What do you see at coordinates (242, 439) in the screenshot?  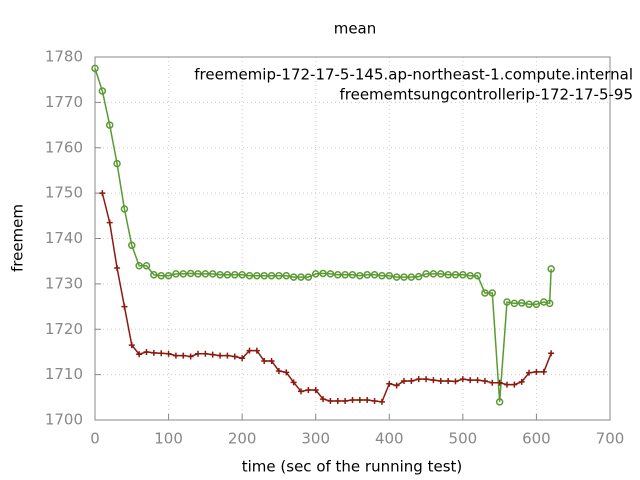 I see `x-tick-label: 200` at bounding box center [242, 439].